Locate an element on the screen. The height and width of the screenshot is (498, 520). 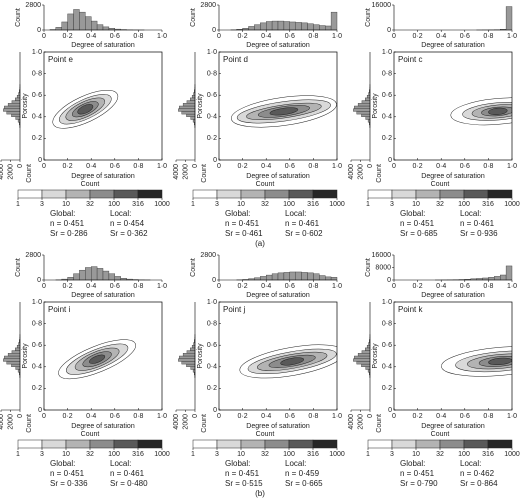
y-tick-label: 0·2 is located at coordinates (37, 138).